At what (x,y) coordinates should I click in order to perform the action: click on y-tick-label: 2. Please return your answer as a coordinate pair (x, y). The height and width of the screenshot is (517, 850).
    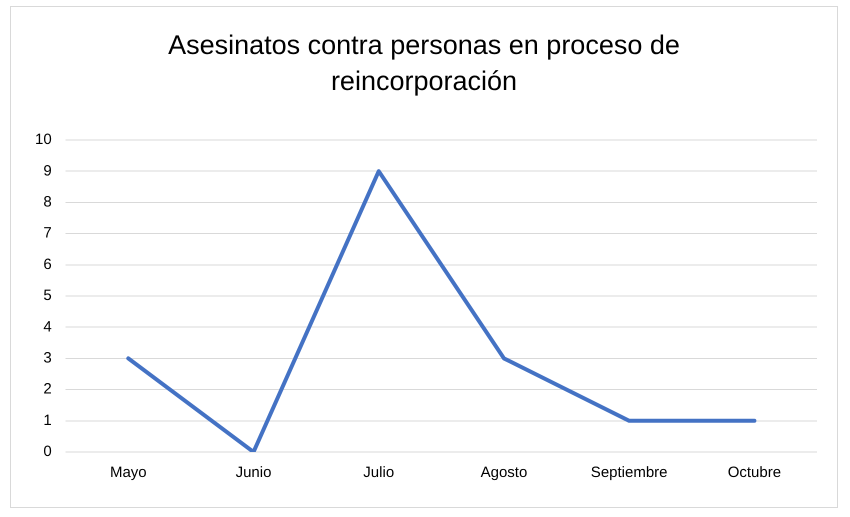
    Looking at the image, I should click on (47, 389).